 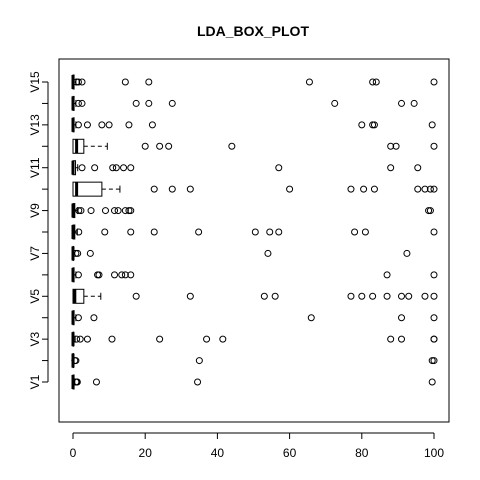 What do you see at coordinates (35, 210) in the screenshot?
I see `y-tick-label: V9` at bounding box center [35, 210].